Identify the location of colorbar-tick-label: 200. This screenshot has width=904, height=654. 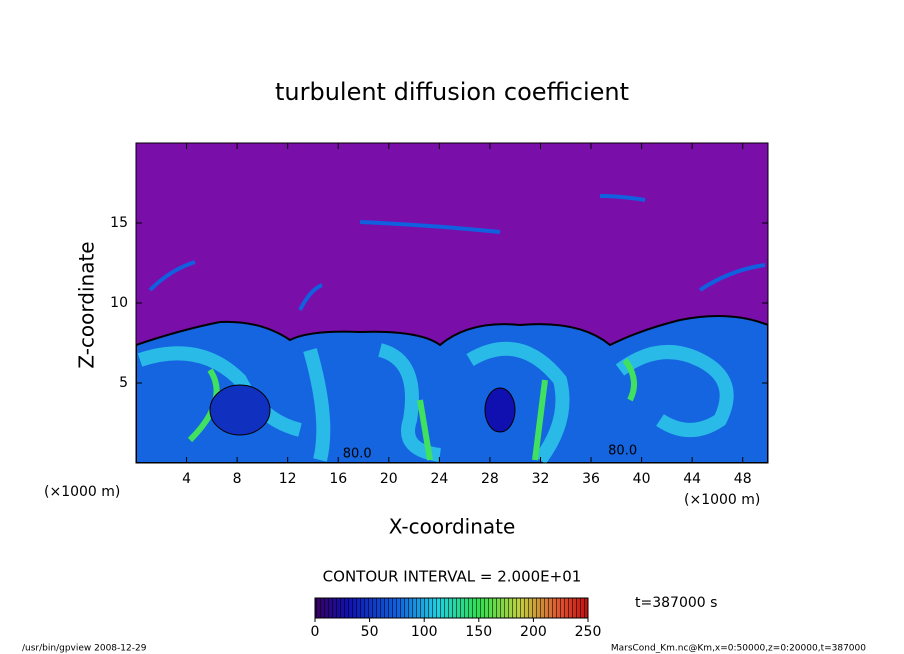
(533, 632).